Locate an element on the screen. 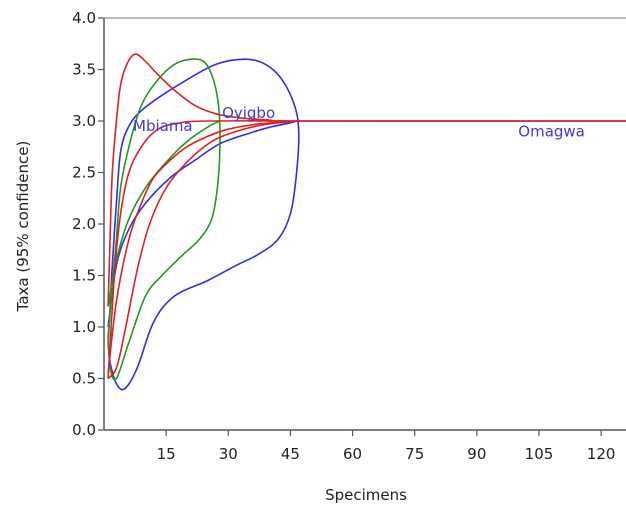  x-tick-label: 15 is located at coordinates (166, 454).